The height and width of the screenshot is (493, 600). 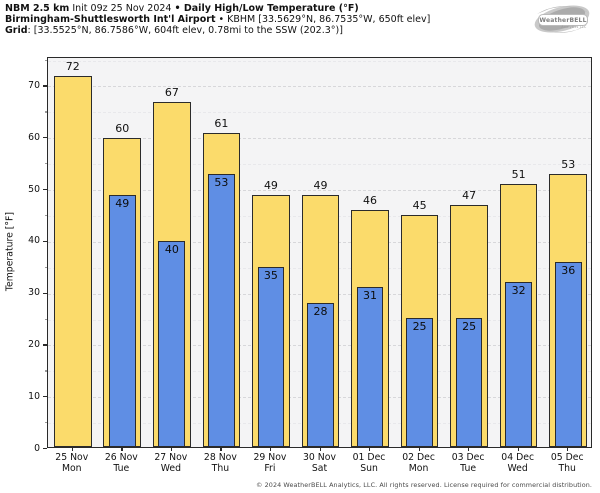 I want to click on x-tick-label: 04 Dec Wed, so click(x=518, y=463).